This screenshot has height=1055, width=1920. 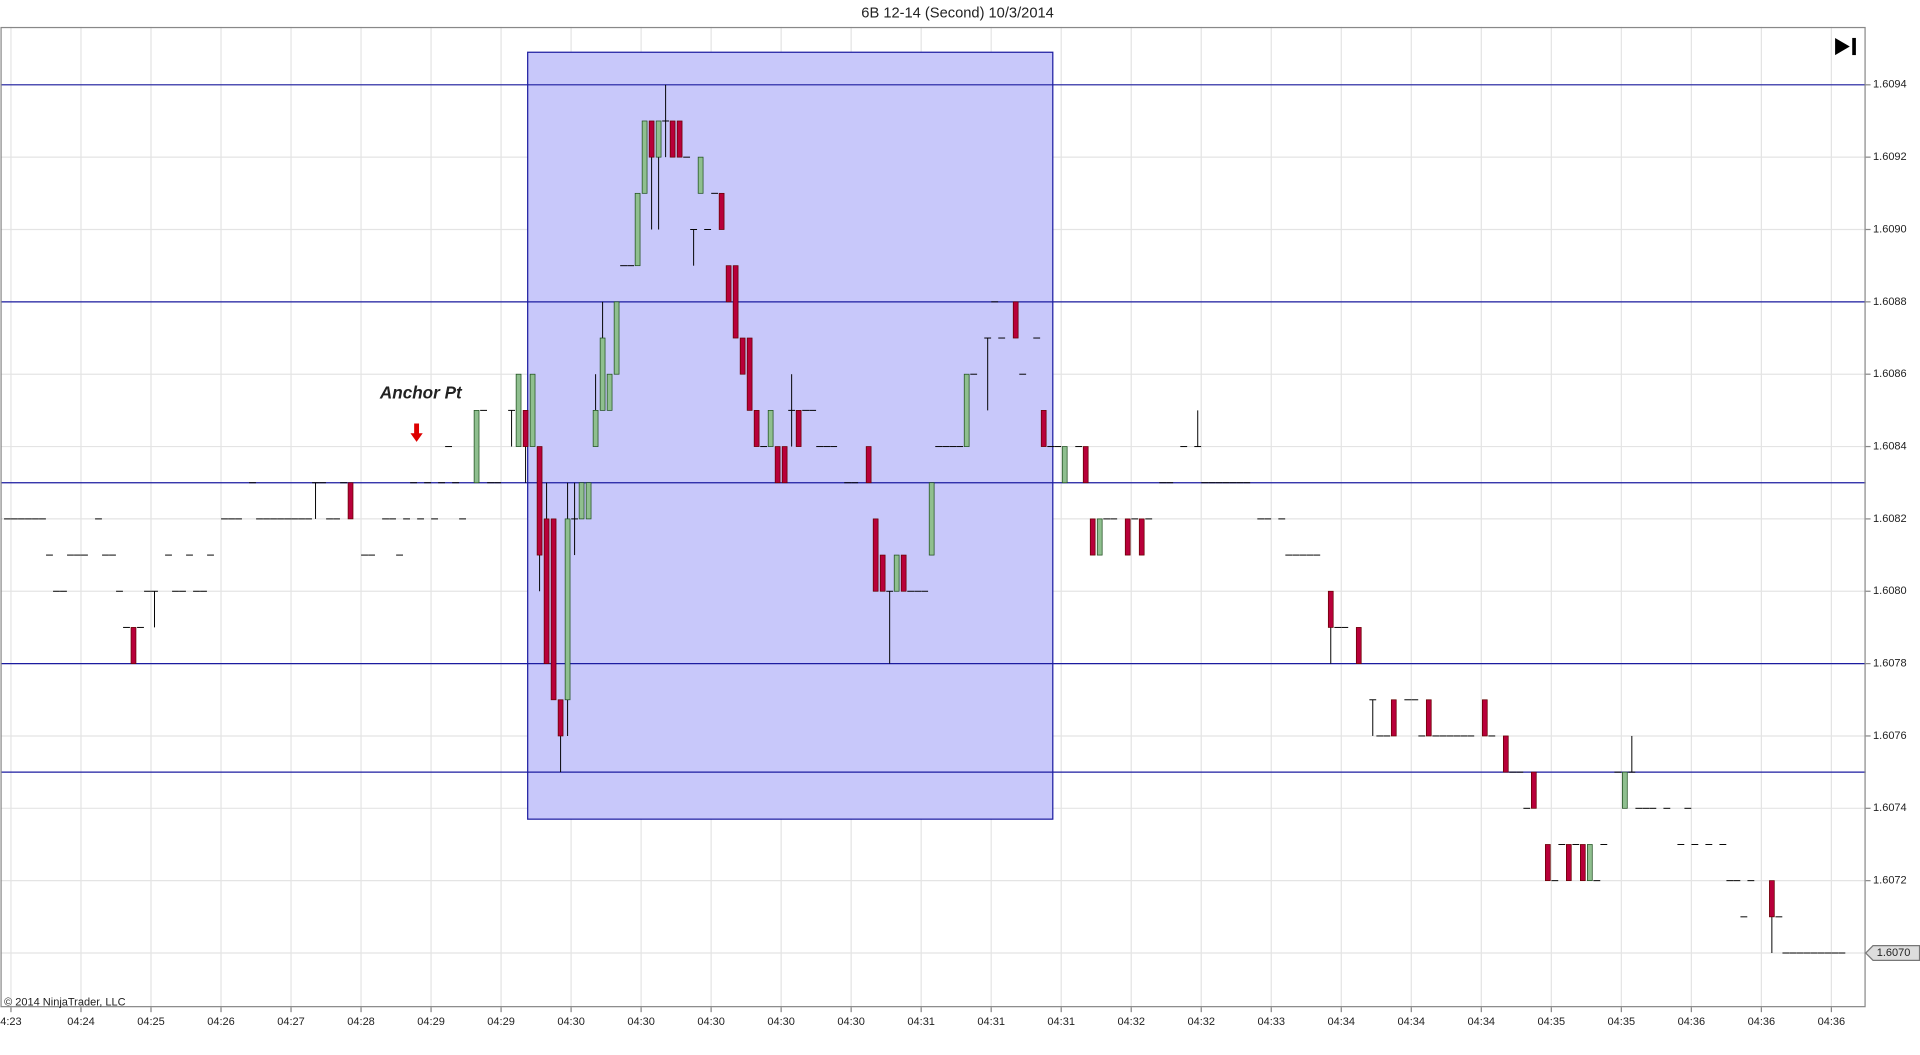 What do you see at coordinates (221, 1022) in the screenshot?
I see `x-tick-label: 04:26` at bounding box center [221, 1022].